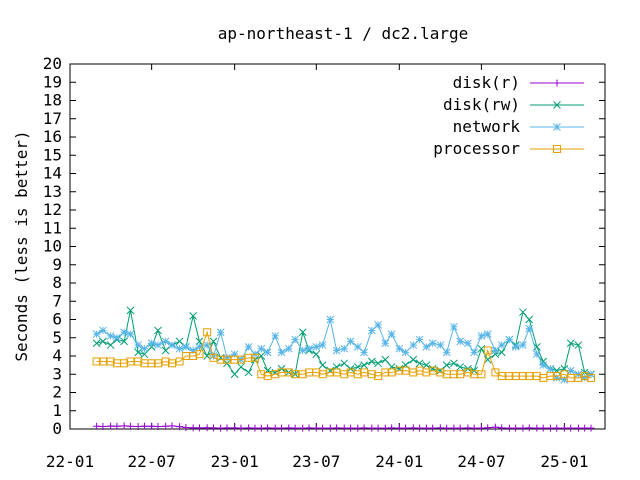 The image size is (640, 480). I want to click on chart-title: ap-northeast-1 / dc2.large, so click(343, 33).